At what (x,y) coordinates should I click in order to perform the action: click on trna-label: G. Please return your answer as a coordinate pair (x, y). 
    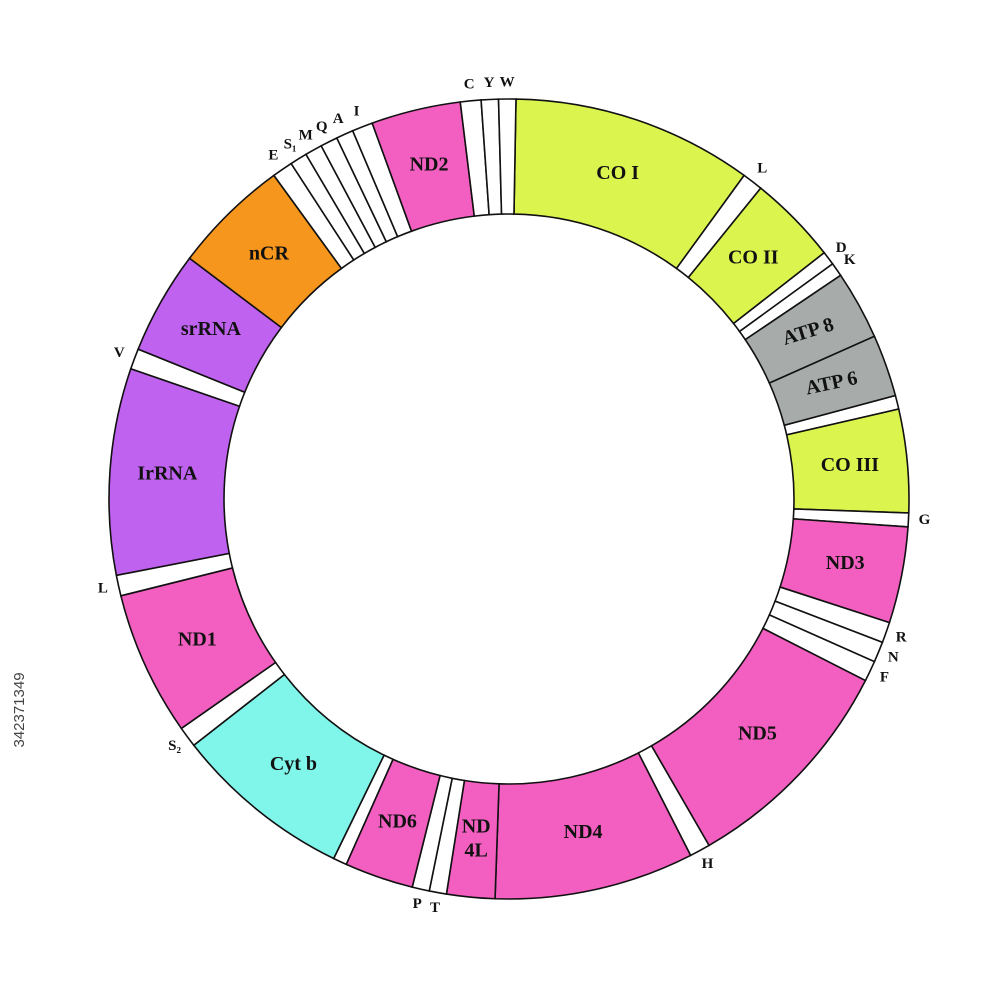
    Looking at the image, I should click on (925, 520).